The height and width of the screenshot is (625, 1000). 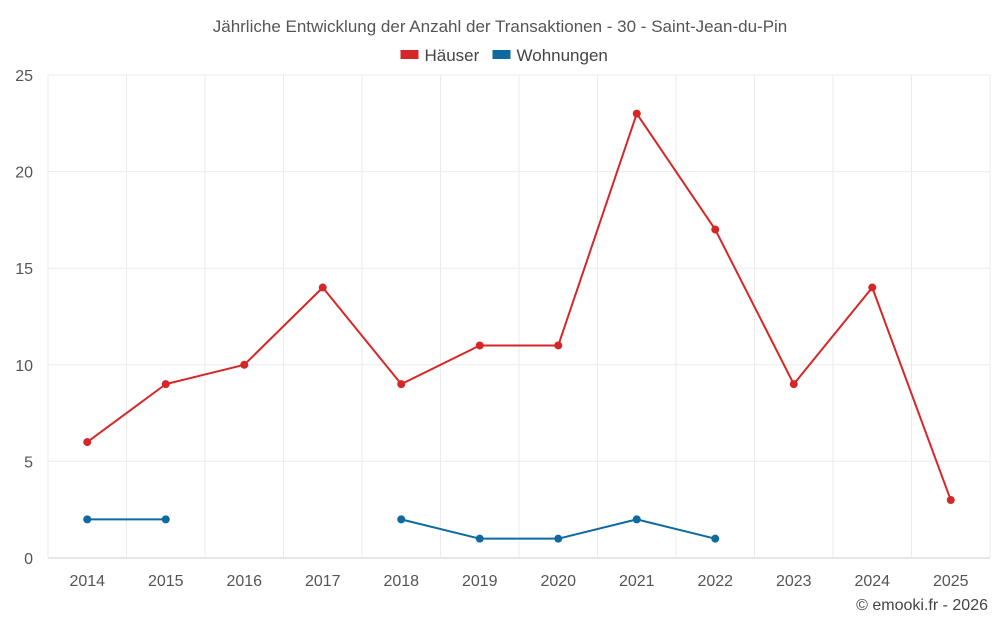 What do you see at coordinates (323, 581) in the screenshot?
I see `x-tick-label: 2017` at bounding box center [323, 581].